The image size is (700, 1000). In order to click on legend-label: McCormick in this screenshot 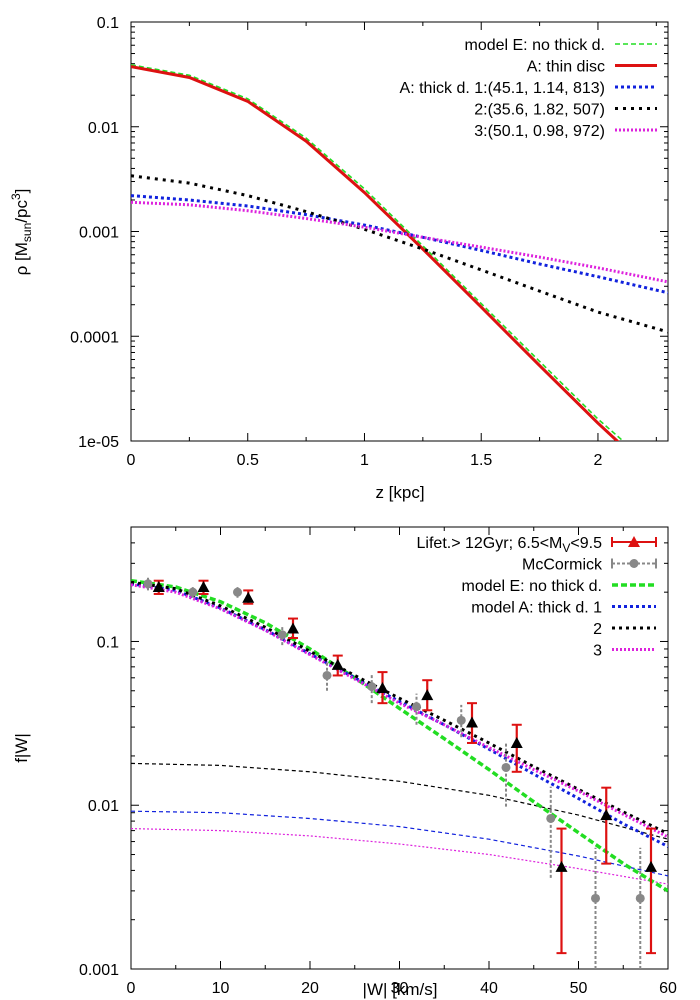, I will do `click(562, 565)`.